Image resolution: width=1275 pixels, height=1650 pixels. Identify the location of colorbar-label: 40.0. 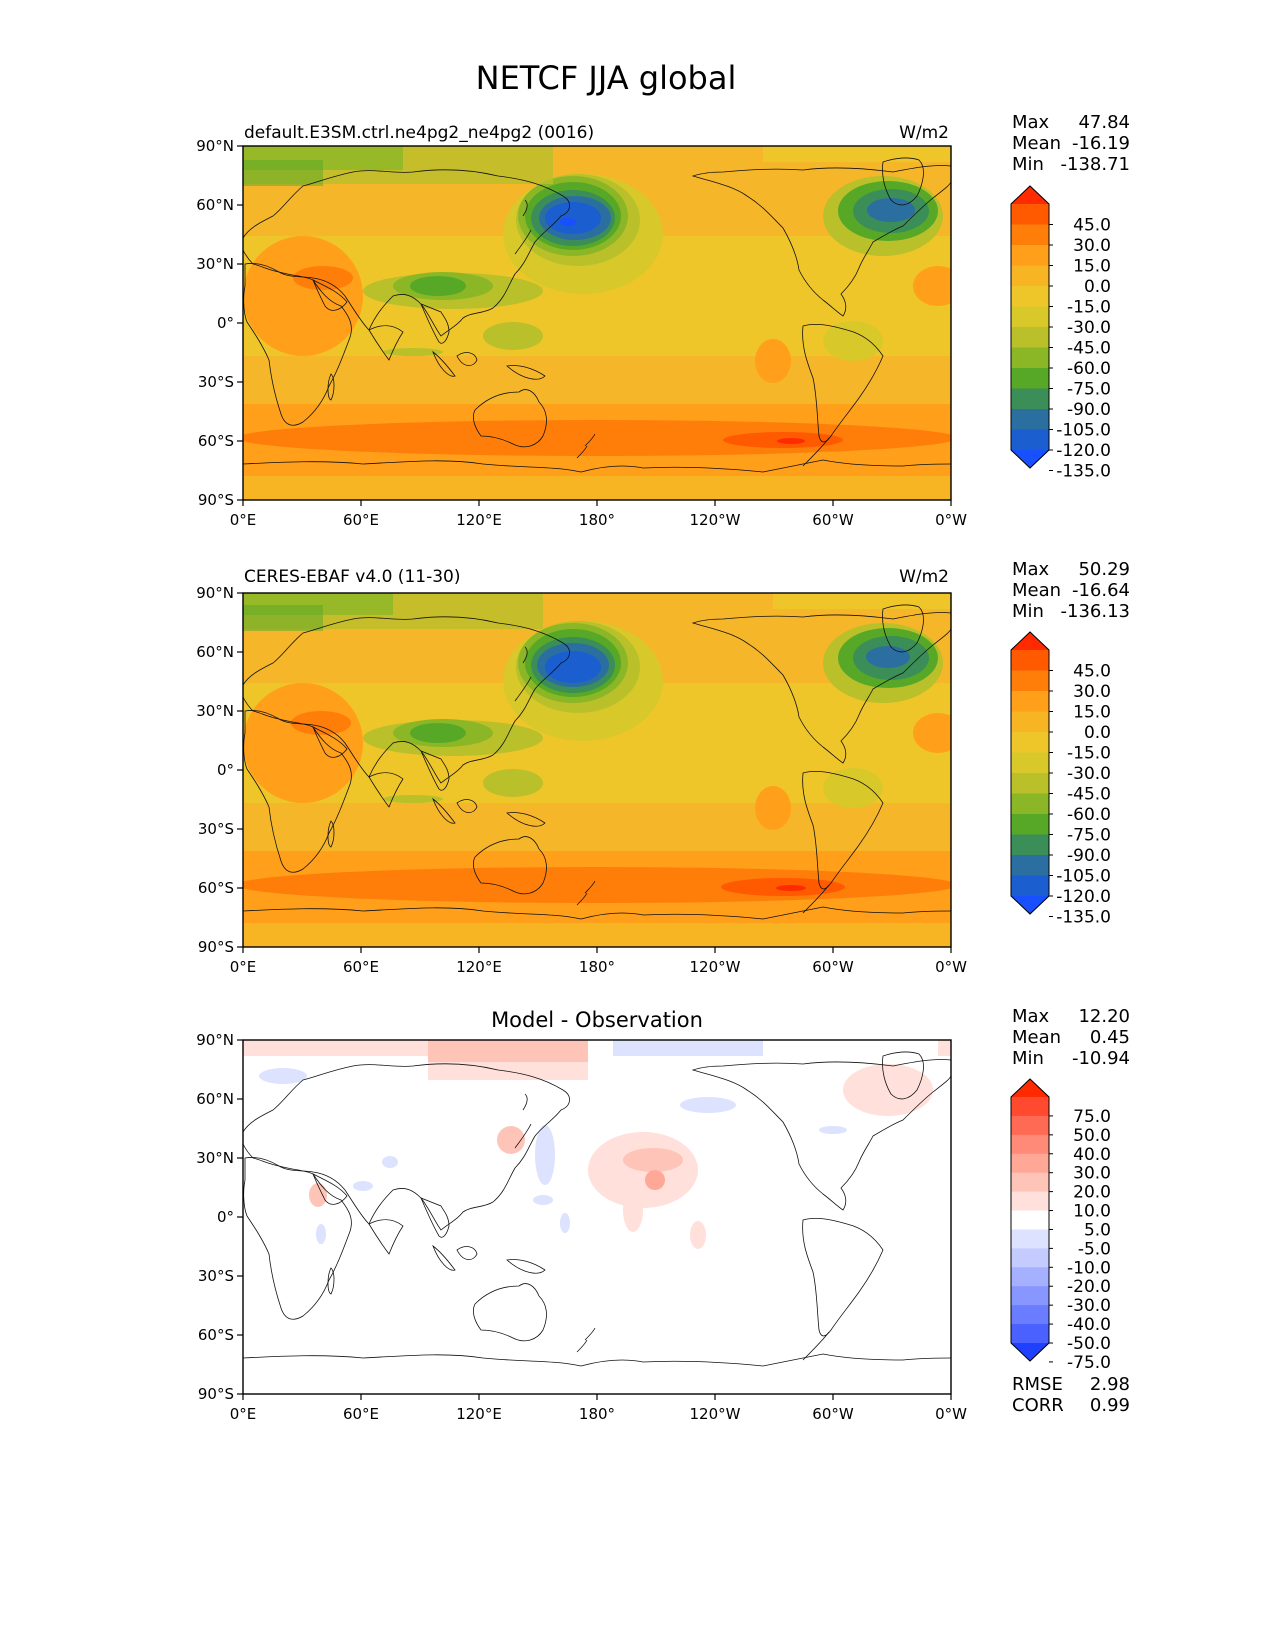
(1092, 1155).